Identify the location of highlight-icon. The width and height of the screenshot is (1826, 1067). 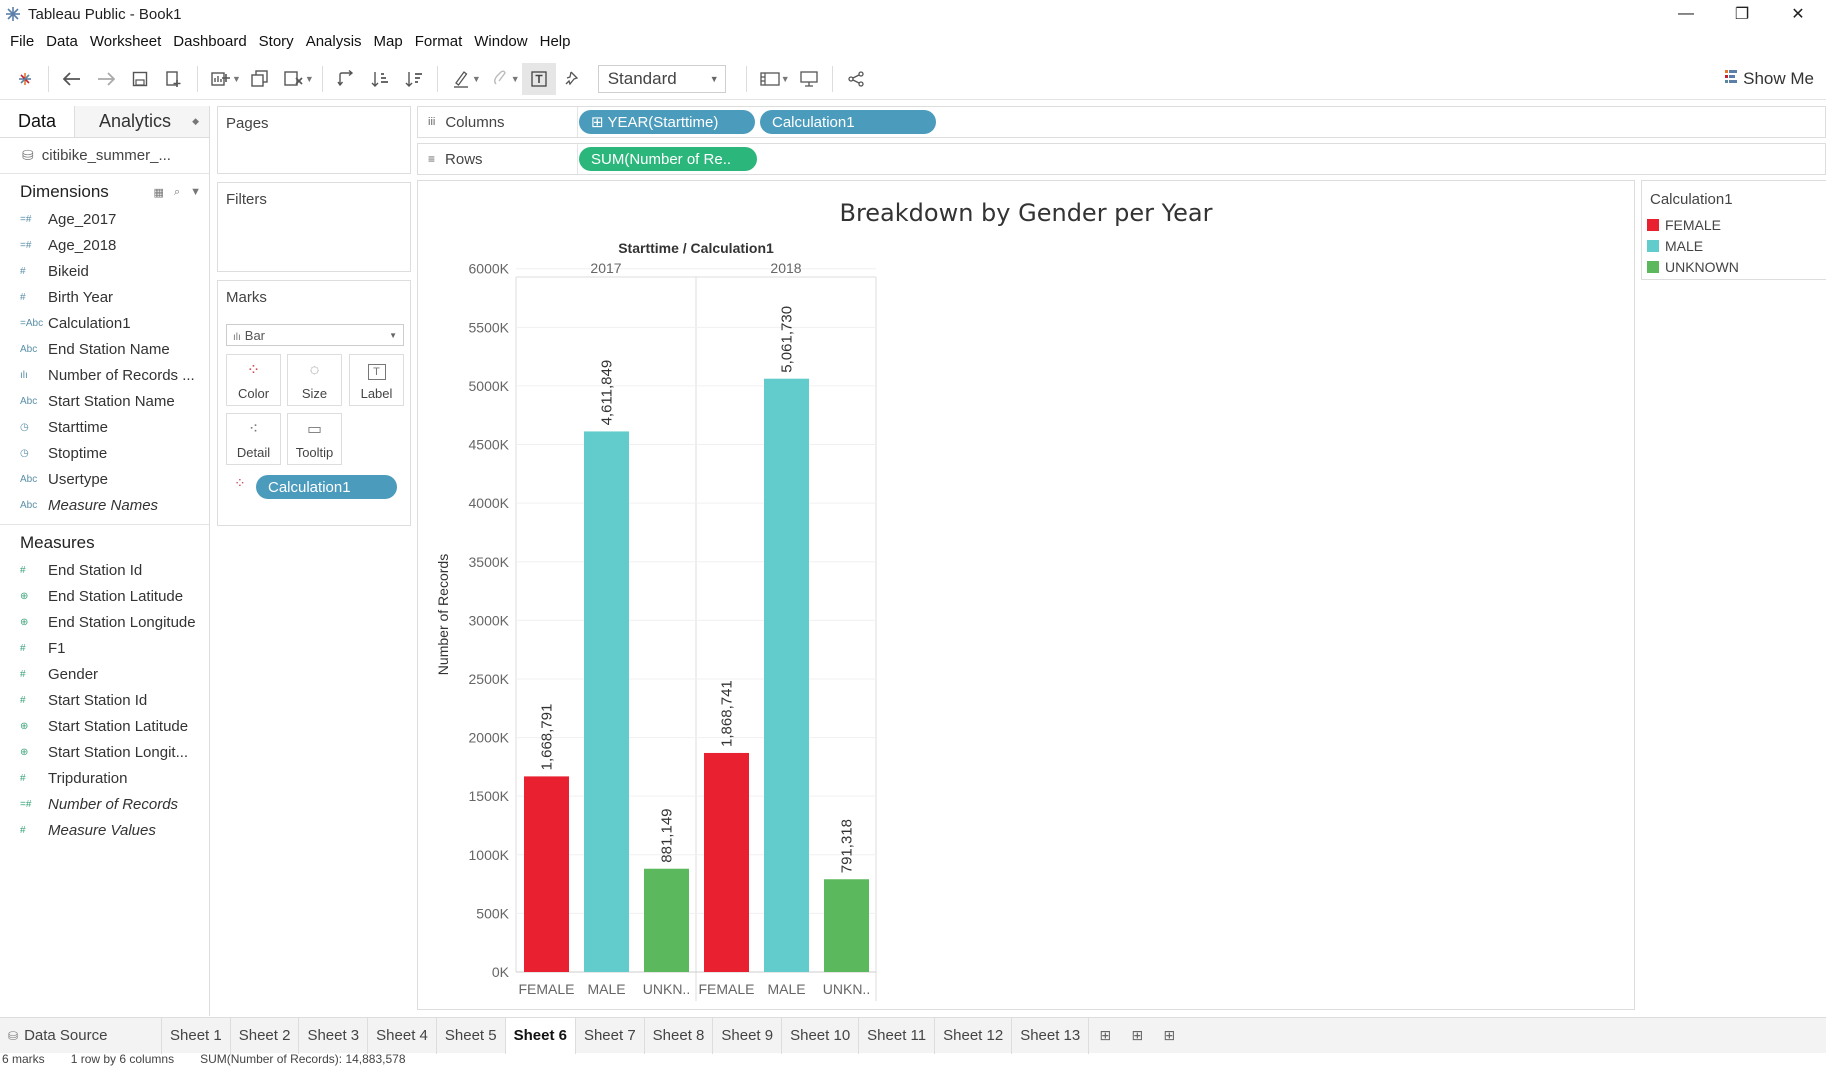
(461, 79).